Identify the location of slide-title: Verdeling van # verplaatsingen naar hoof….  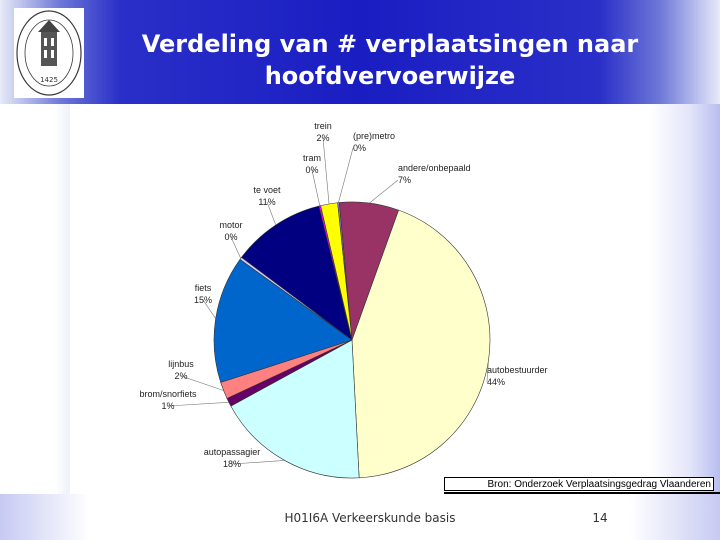
(390, 60).